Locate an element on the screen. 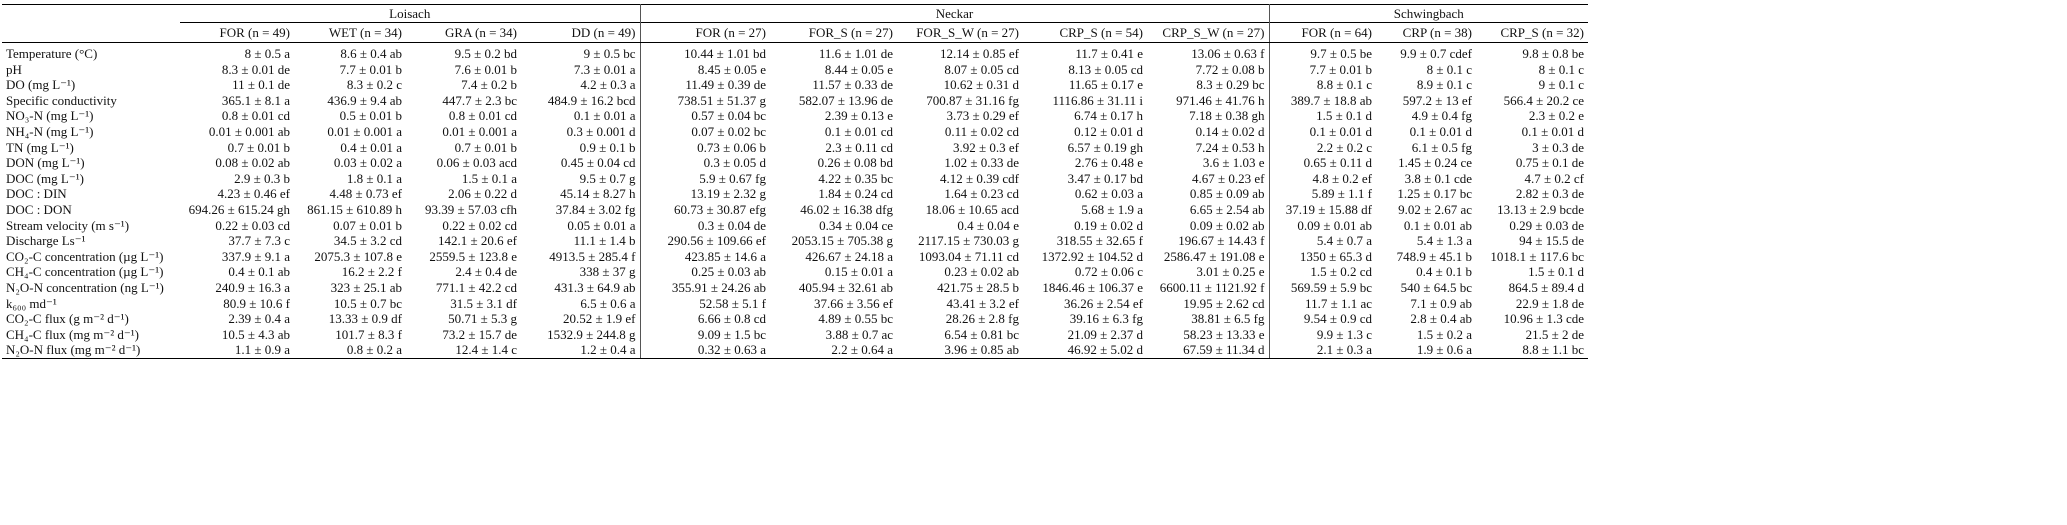 This screenshot has width=2067, height=525. site-header: WET (n = 34) is located at coordinates (350, 32).